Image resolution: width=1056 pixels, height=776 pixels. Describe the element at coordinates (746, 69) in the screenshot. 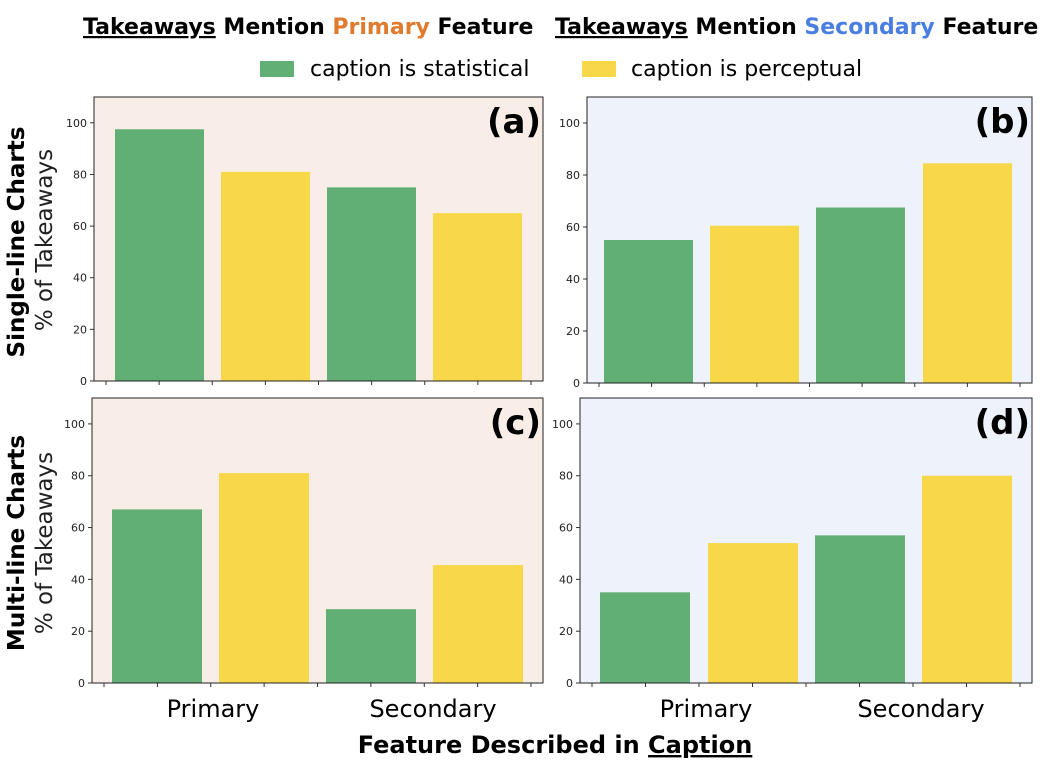

I see `legend-label-perceptual: caption is perceptual` at that location.